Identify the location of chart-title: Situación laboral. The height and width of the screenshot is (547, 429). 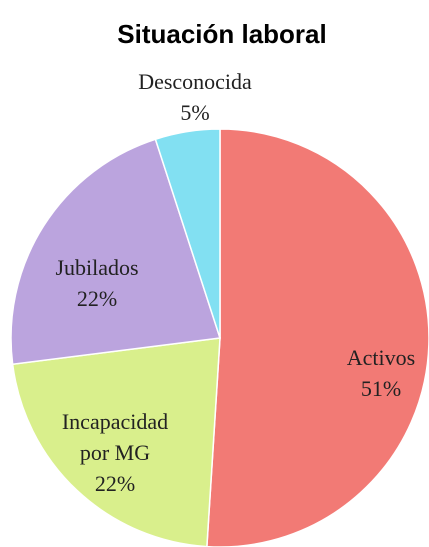
(222, 34).